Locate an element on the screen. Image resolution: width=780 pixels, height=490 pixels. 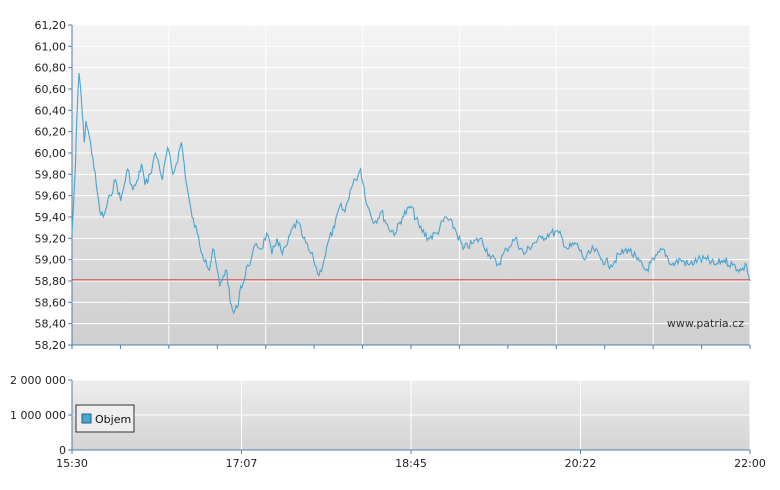
price-y-tick-label: 60,00 is located at coordinates (51, 153).